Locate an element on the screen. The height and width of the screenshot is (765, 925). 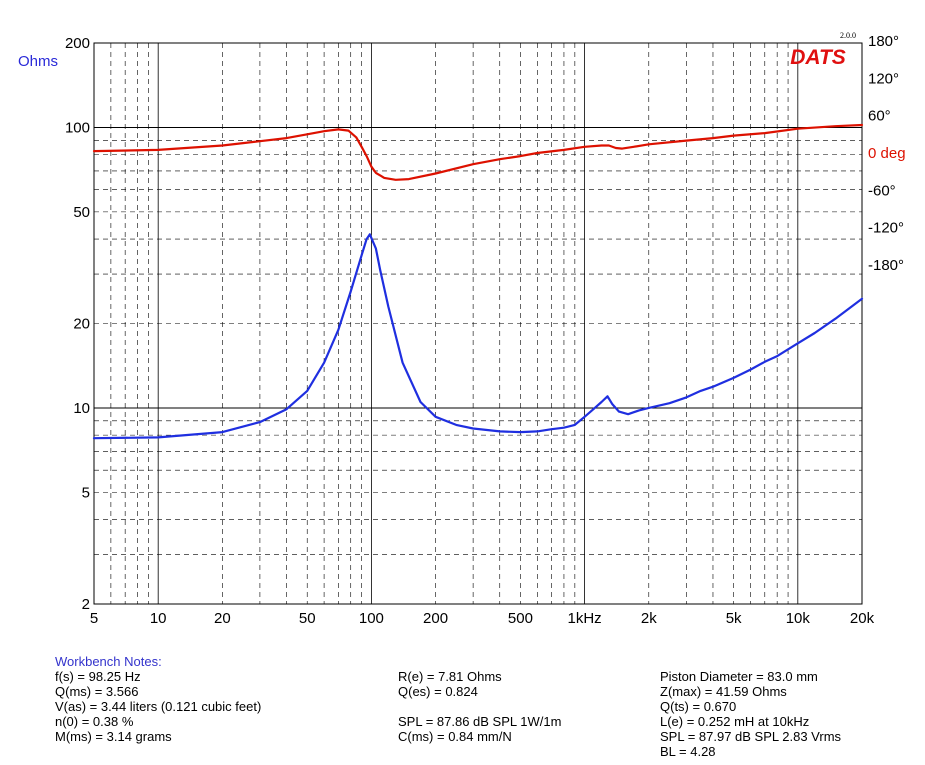
x-tick-label: 1kHz is located at coordinates (585, 618).